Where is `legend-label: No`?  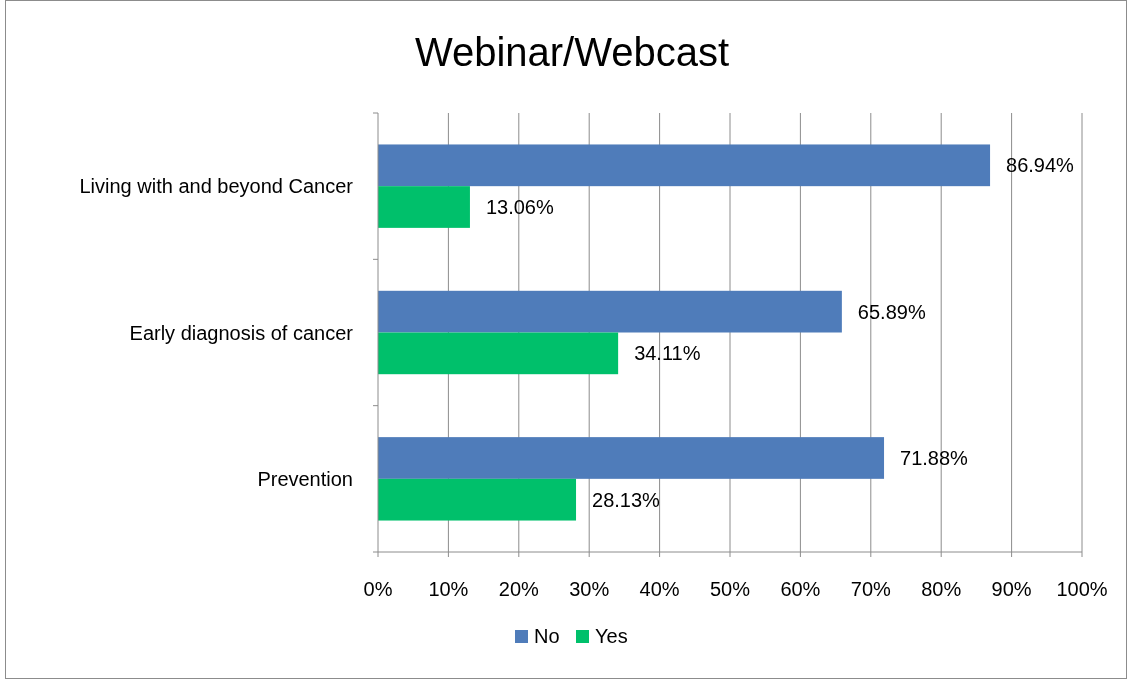
legend-label: No is located at coordinates (547, 636).